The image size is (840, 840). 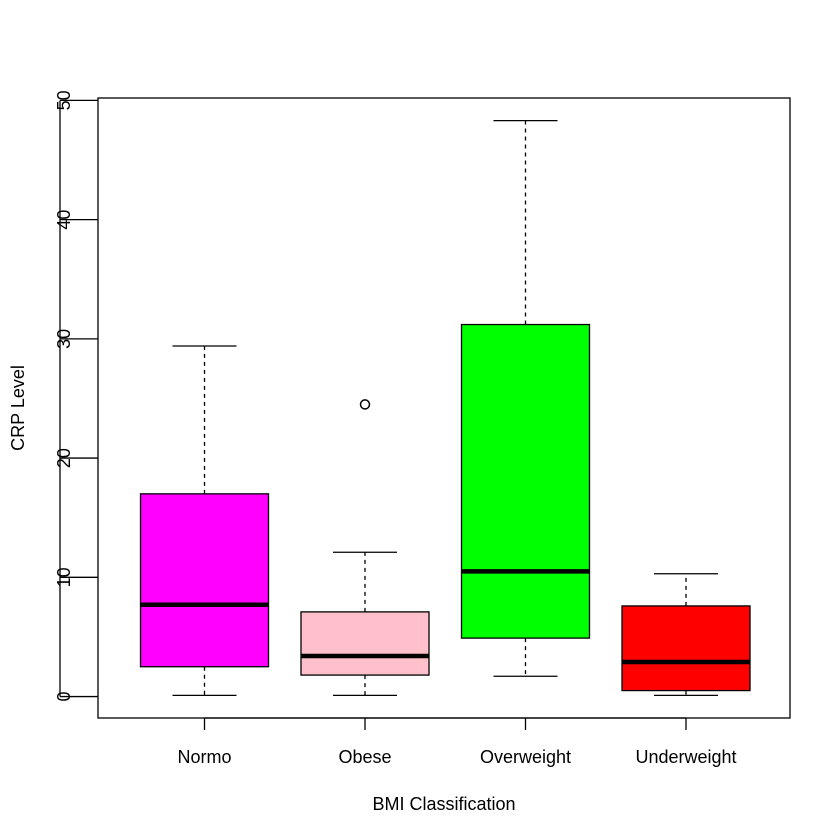 I want to click on y-tick-label: 40, so click(x=64, y=220).